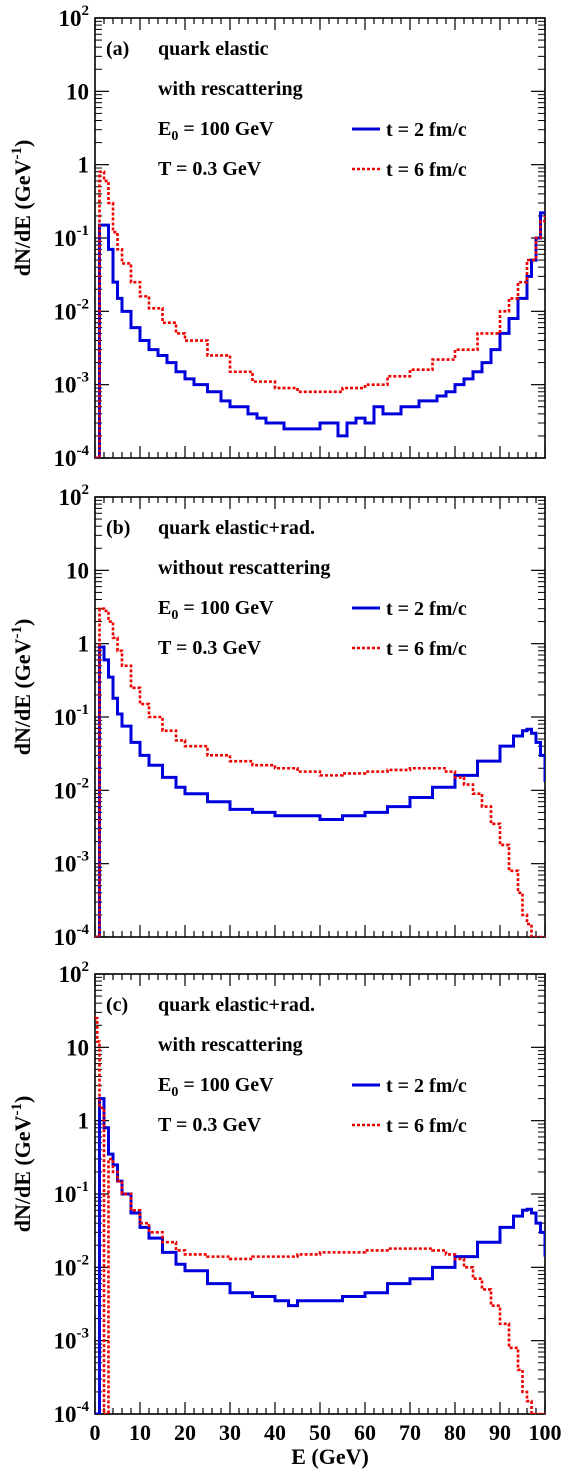 Image resolution: width=569 pixels, height=1469 pixels. What do you see at coordinates (320, 1432) in the screenshot?
I see `x-tick-label: 50` at bounding box center [320, 1432].